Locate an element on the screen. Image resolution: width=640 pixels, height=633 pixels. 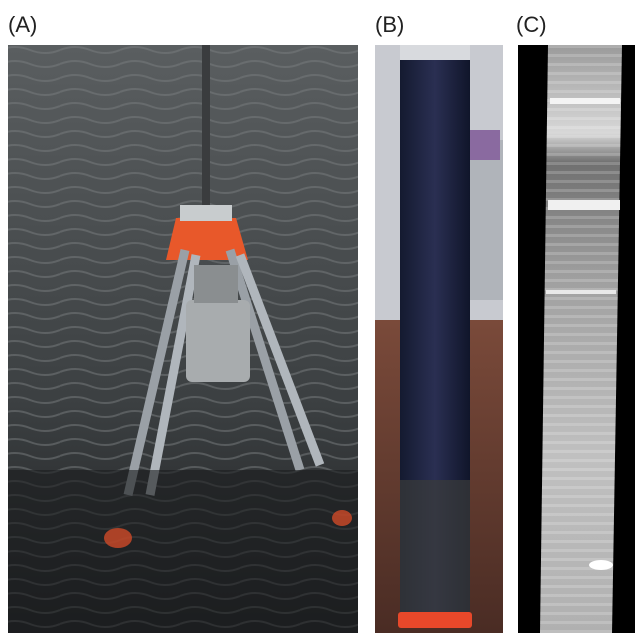
panel-label: (A) is located at coordinates (22, 24).